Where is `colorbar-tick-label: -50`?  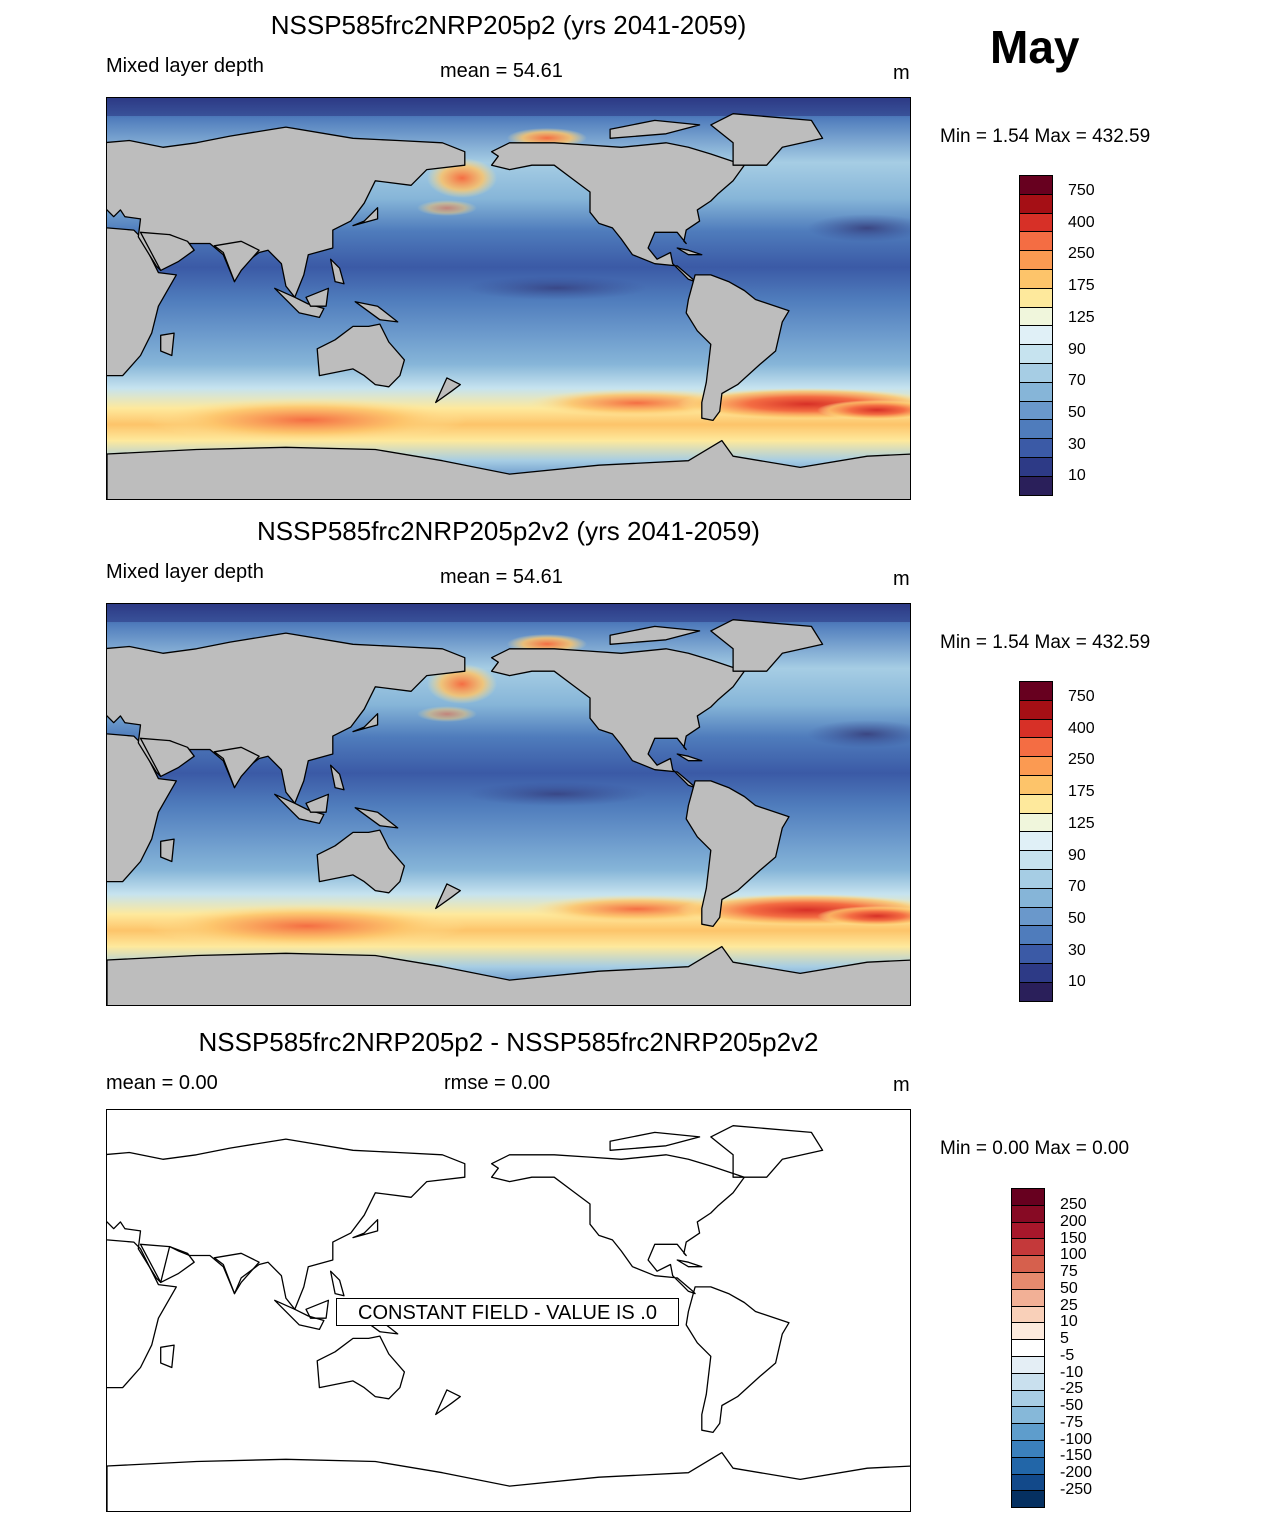 colorbar-tick-label: -50 is located at coordinates (1072, 1405).